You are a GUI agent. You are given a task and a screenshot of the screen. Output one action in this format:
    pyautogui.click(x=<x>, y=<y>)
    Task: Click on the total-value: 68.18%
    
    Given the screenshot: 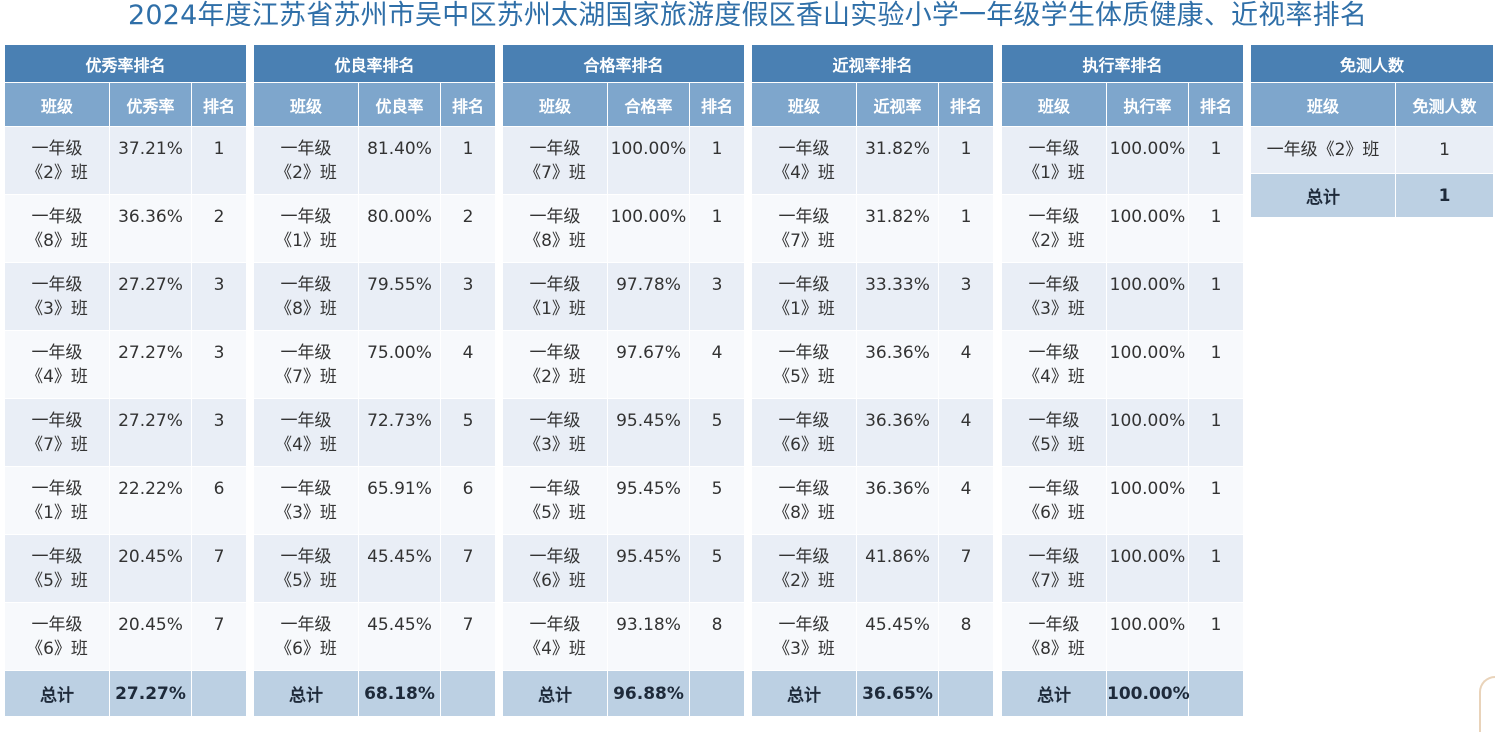 What is the action you would take?
    pyautogui.click(x=399, y=693)
    